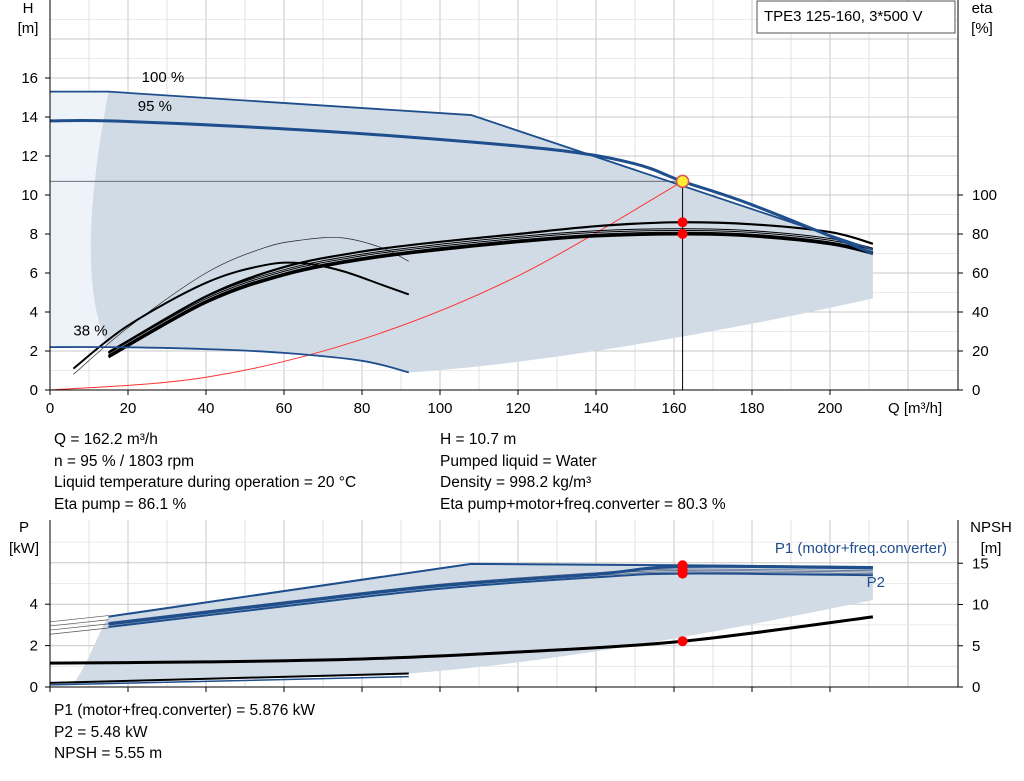  I want to click on power-range-fill, so click(473, 623).